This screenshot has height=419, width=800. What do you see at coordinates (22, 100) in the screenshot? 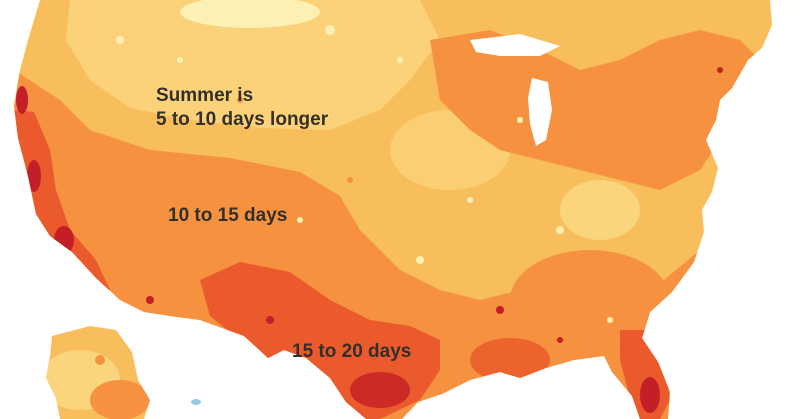
I see `darkest-spot-oregon` at bounding box center [22, 100].